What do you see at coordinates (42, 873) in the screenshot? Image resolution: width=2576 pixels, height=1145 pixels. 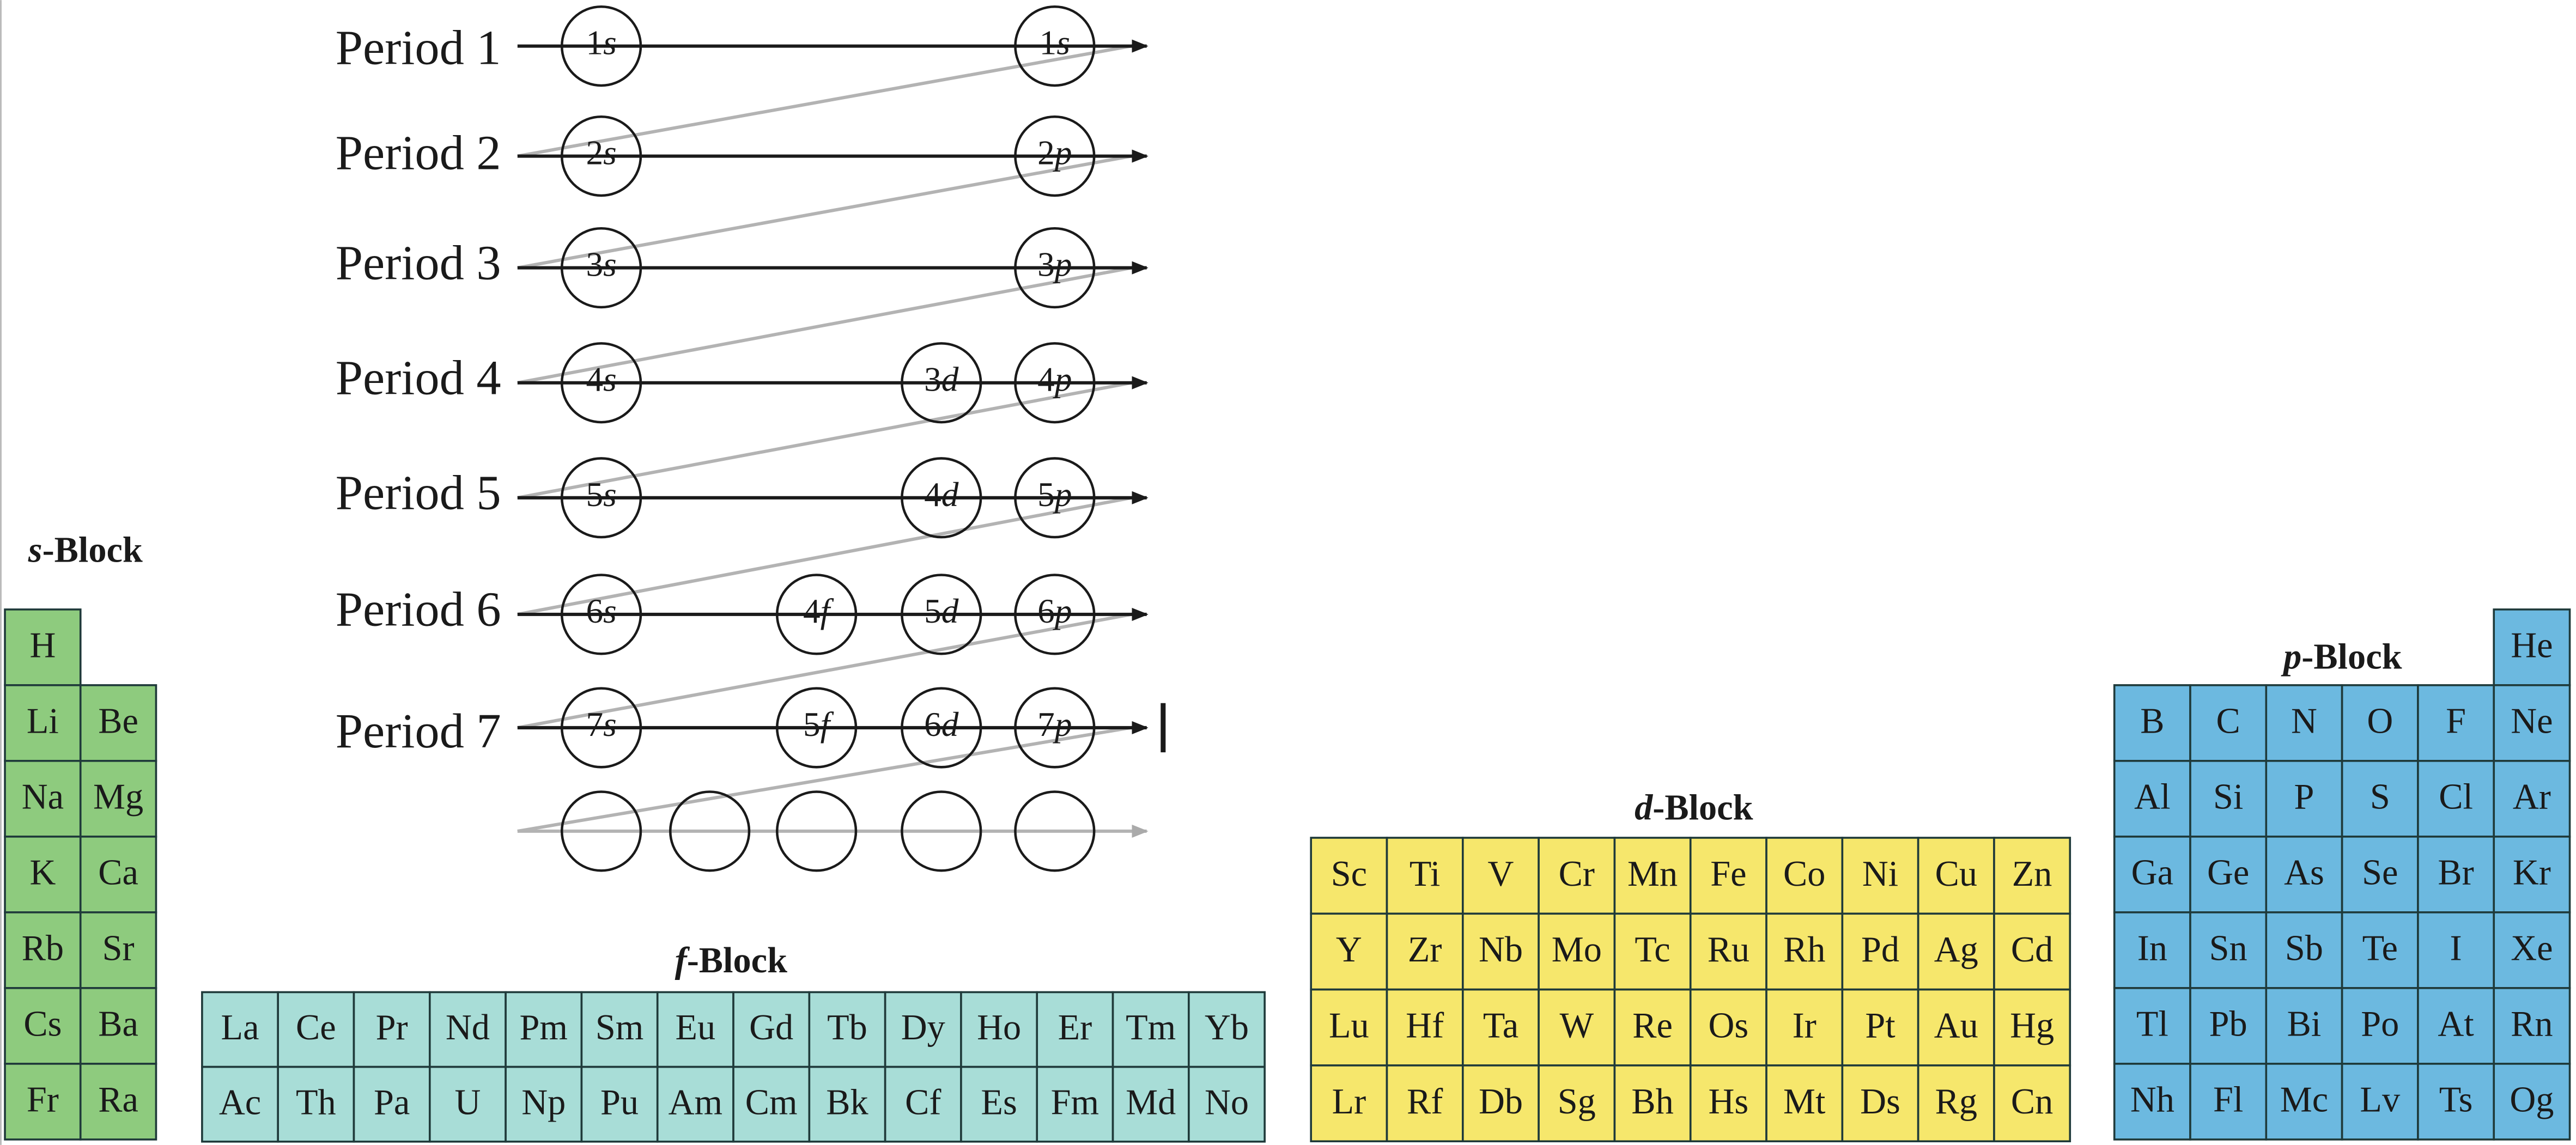 I see `element-symbol: K` at bounding box center [42, 873].